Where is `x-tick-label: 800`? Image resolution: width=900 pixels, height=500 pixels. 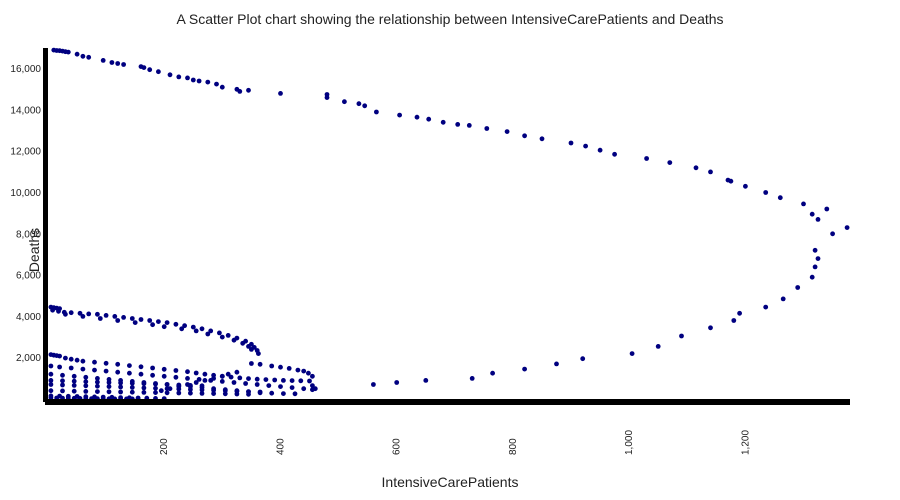
x-tick-label: 800 is located at coordinates (513, 446).